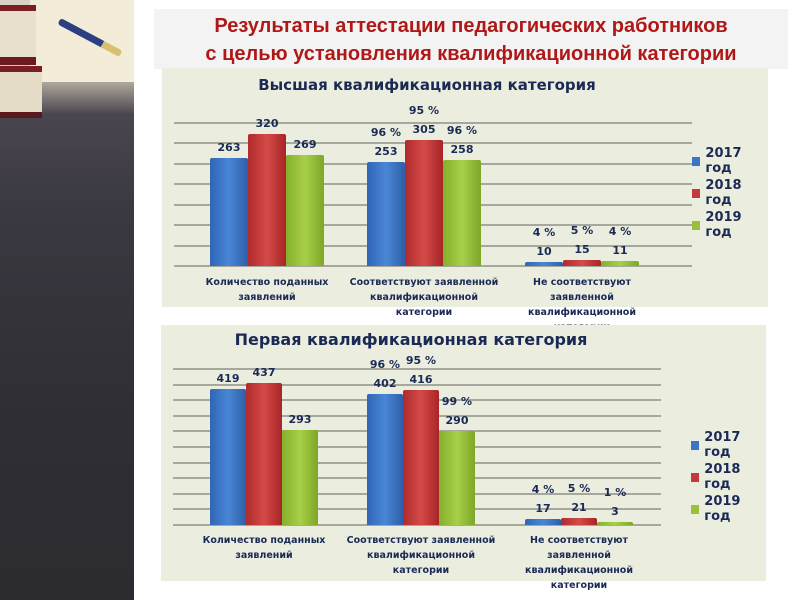  Describe the element at coordinates (582, 249) in the screenshot. I see `data-label-value: 15` at that location.